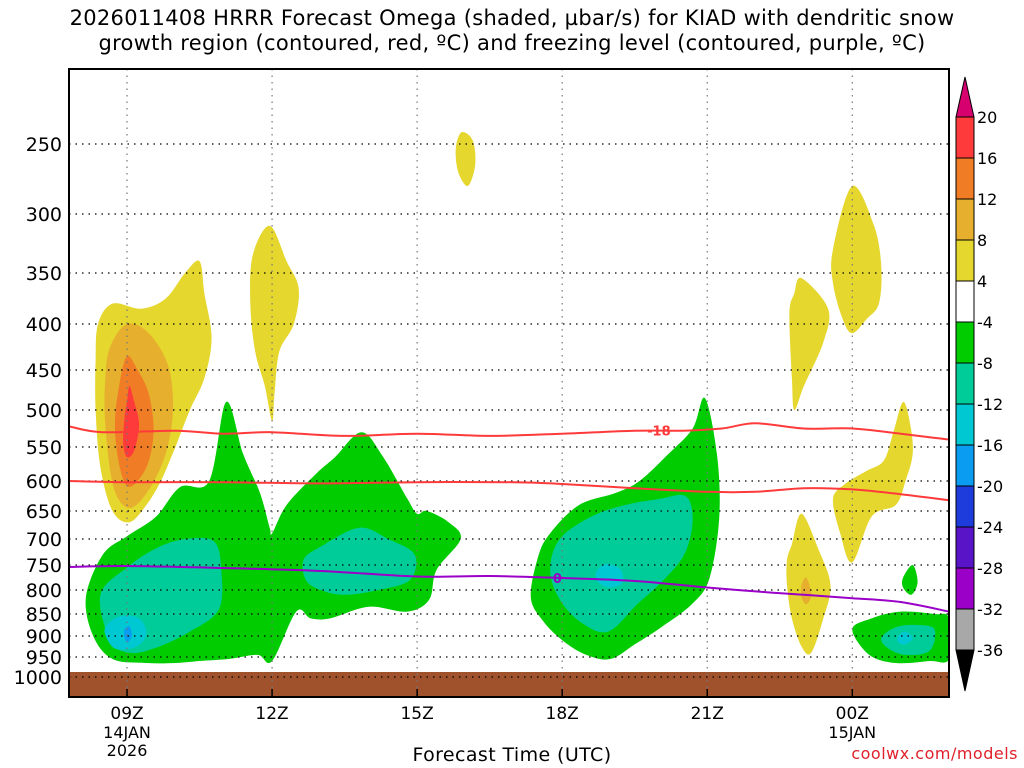 Image resolution: width=1024 pixels, height=768 pixels. What do you see at coordinates (128, 634) in the screenshot?
I see `omega-region-neg16` at bounding box center [128, 634].